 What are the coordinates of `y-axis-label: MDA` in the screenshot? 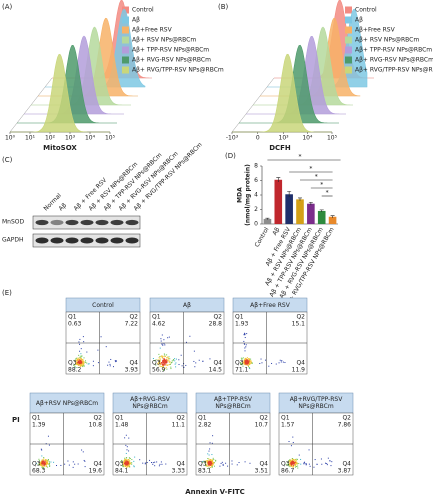 It's located at (240, 195).